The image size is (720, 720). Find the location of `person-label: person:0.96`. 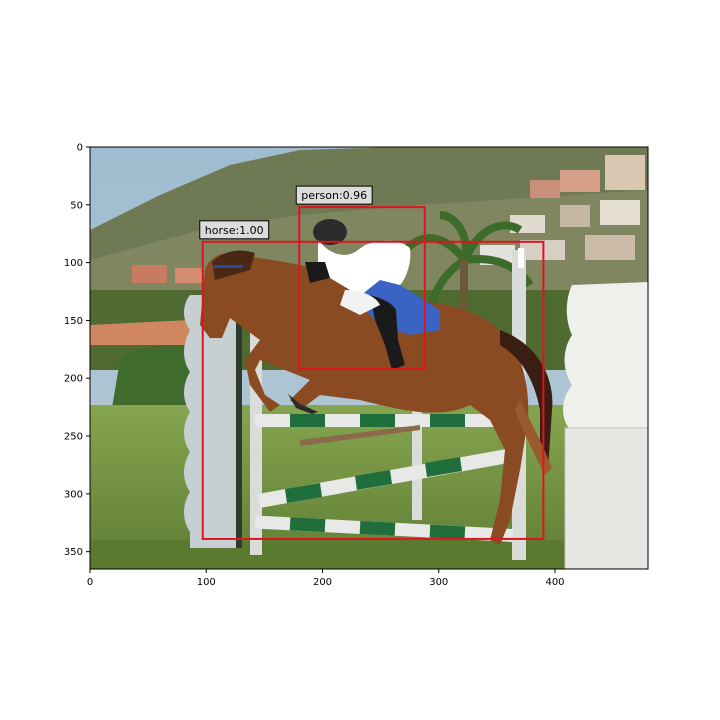

person-label: person:0.96 is located at coordinates (334, 195).